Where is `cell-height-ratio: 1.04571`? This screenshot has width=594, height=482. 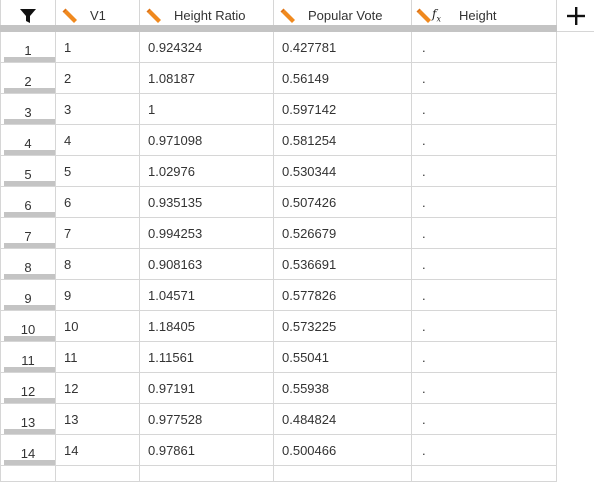
cell-height-ratio: 1.04571 is located at coordinates (207, 295).